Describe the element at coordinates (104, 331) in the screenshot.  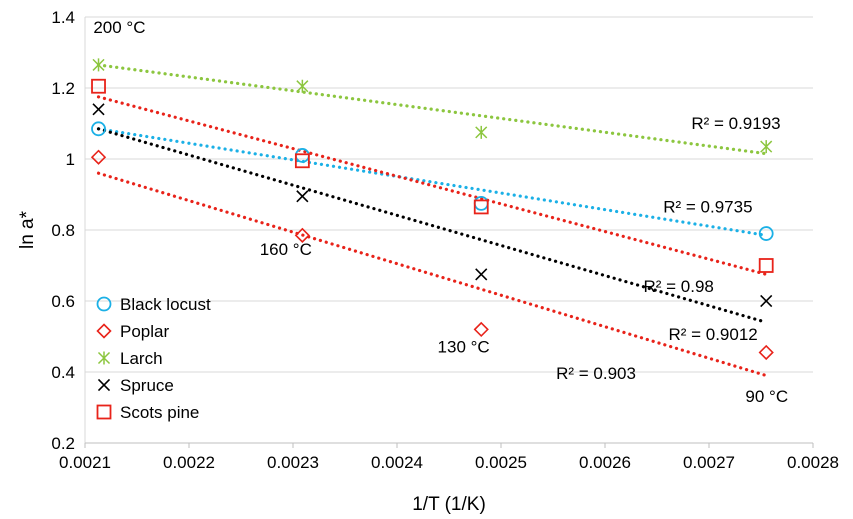
I see `legend-marker-poplar` at that location.